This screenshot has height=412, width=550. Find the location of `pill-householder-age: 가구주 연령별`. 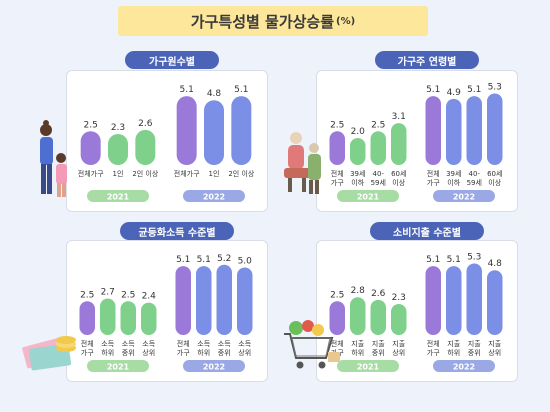

pill-householder-age: 가구주 연령별 is located at coordinates (427, 60).